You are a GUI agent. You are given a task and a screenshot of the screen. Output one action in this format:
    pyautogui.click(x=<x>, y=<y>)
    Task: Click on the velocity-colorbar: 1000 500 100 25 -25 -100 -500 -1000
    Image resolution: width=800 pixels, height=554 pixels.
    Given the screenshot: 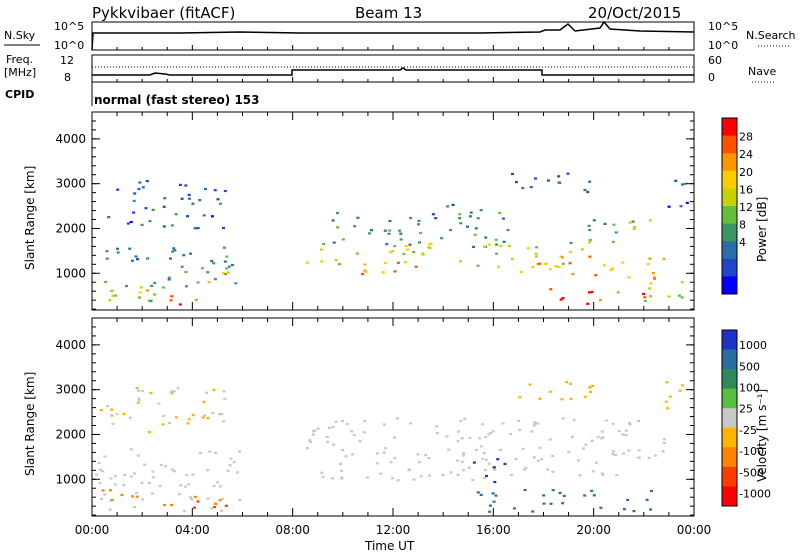 What is the action you would take?
    pyautogui.click(x=746, y=418)
    